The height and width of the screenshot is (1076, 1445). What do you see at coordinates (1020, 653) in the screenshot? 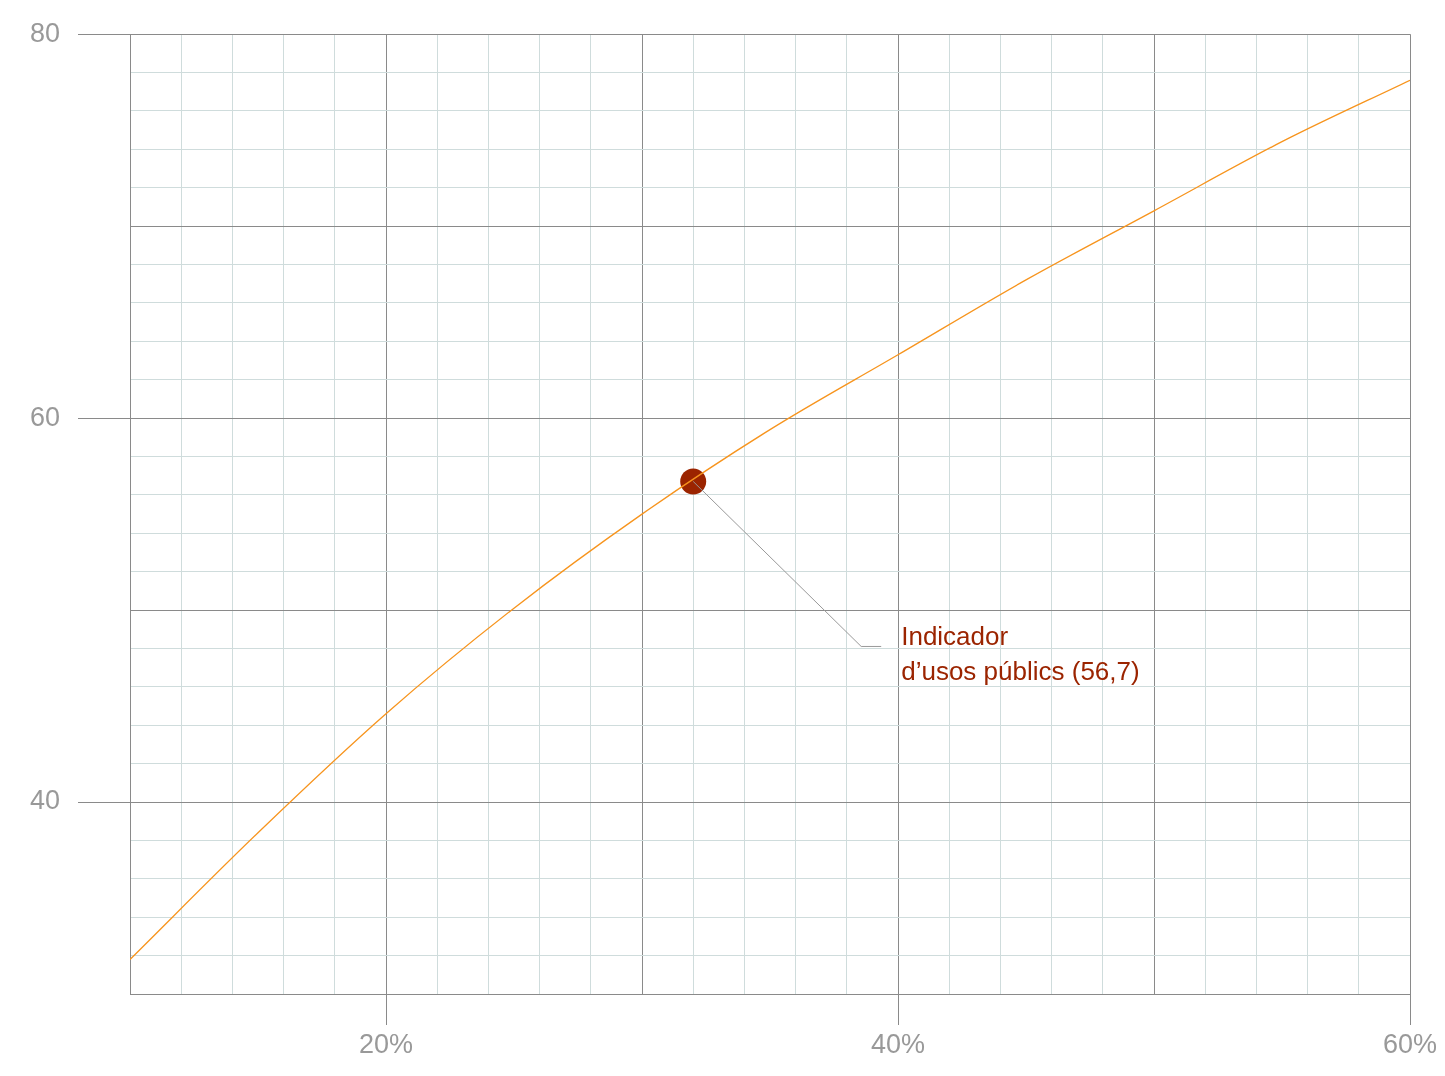
I see `annotation: Indicador d’usos públics (56,7)` at bounding box center [1020, 653].